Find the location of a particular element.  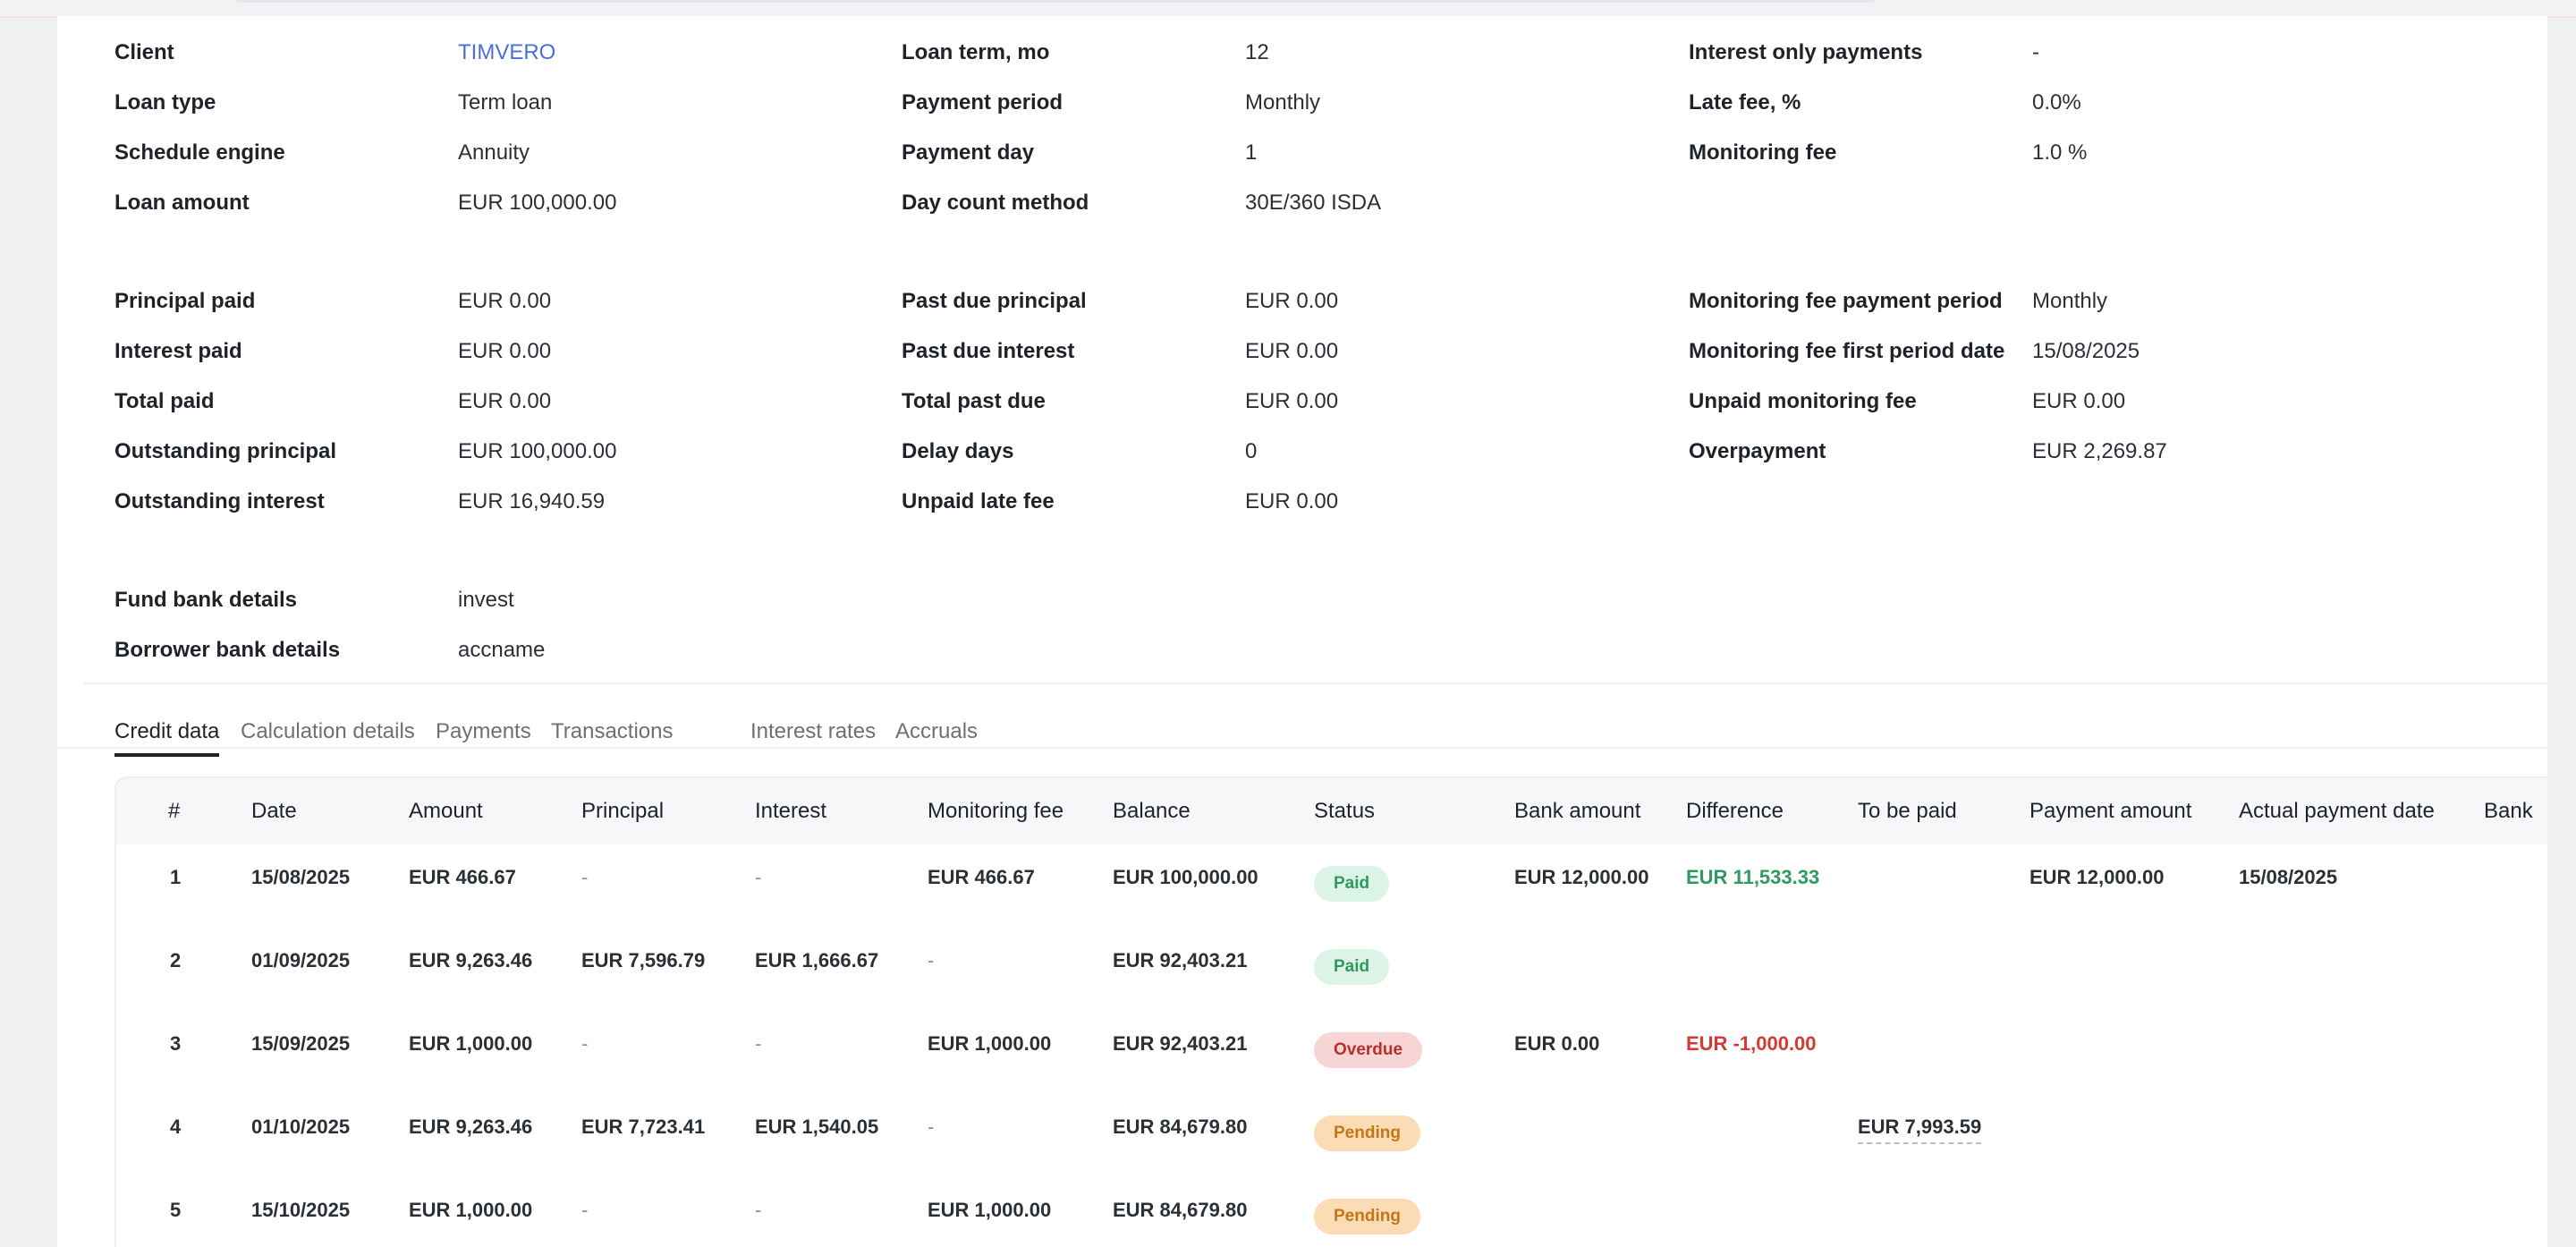

tab-payments: Payments is located at coordinates (483, 731).